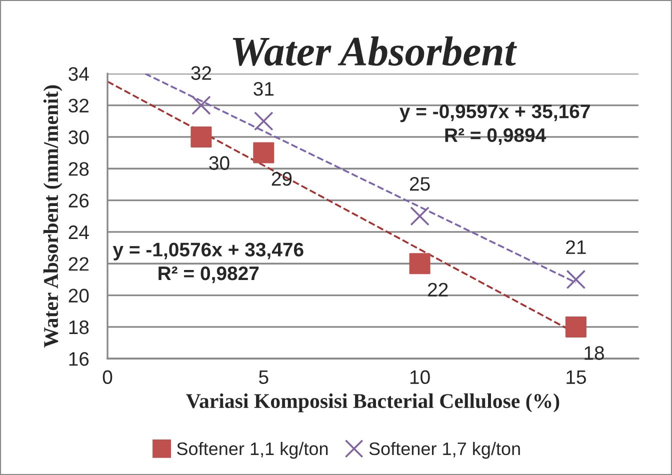 The image size is (672, 475). I want to click on x-axis-title: Variasi Komposisi Bacterial Cellulose (%), so click(373, 402).